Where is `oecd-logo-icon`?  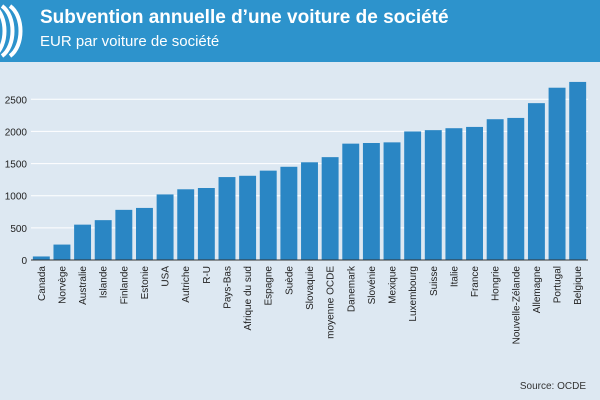 oecd-logo-icon is located at coordinates (11, 31).